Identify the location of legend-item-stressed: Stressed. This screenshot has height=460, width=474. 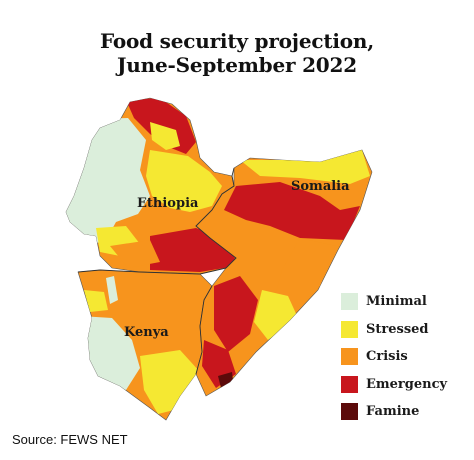
(406, 330).